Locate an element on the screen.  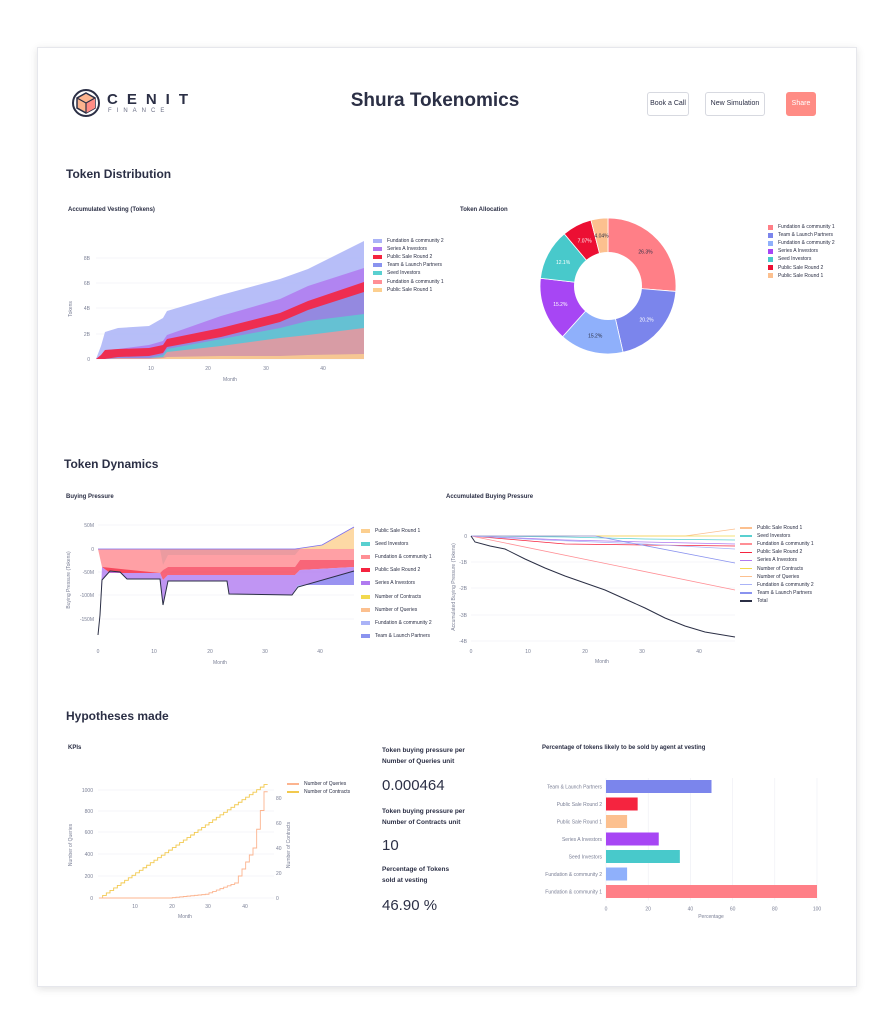
allocation-chart-title: Token Allocation is located at coordinates (484, 210).